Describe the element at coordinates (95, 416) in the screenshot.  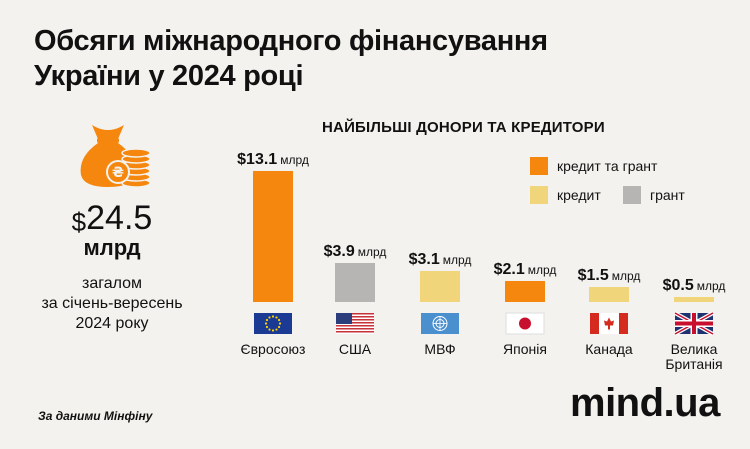
I see `source-note: За даними Мінфіну` at that location.